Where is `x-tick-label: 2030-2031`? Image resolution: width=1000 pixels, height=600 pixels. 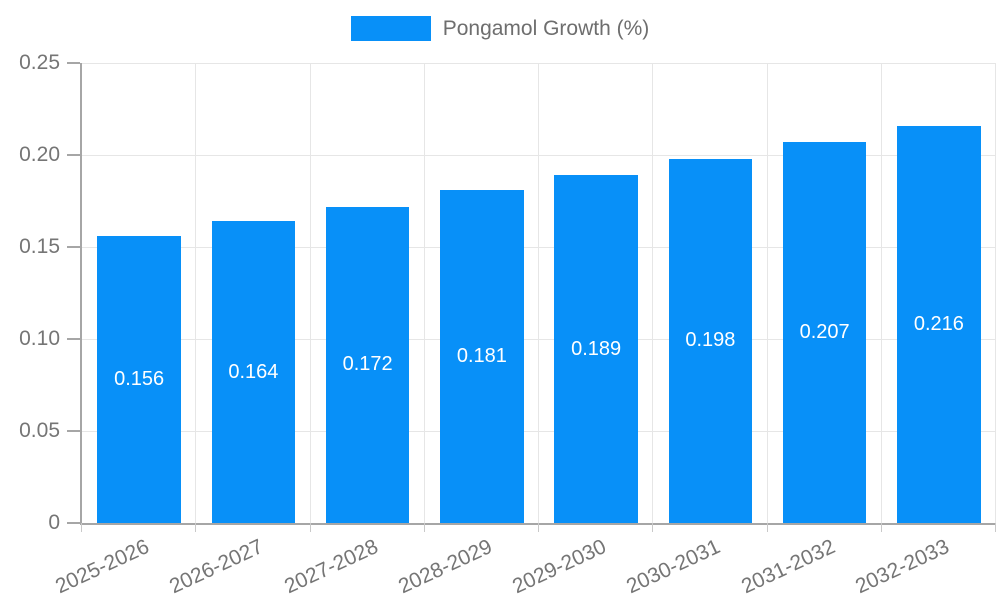
x-tick-label: 2030-2031 is located at coordinates (674, 567).